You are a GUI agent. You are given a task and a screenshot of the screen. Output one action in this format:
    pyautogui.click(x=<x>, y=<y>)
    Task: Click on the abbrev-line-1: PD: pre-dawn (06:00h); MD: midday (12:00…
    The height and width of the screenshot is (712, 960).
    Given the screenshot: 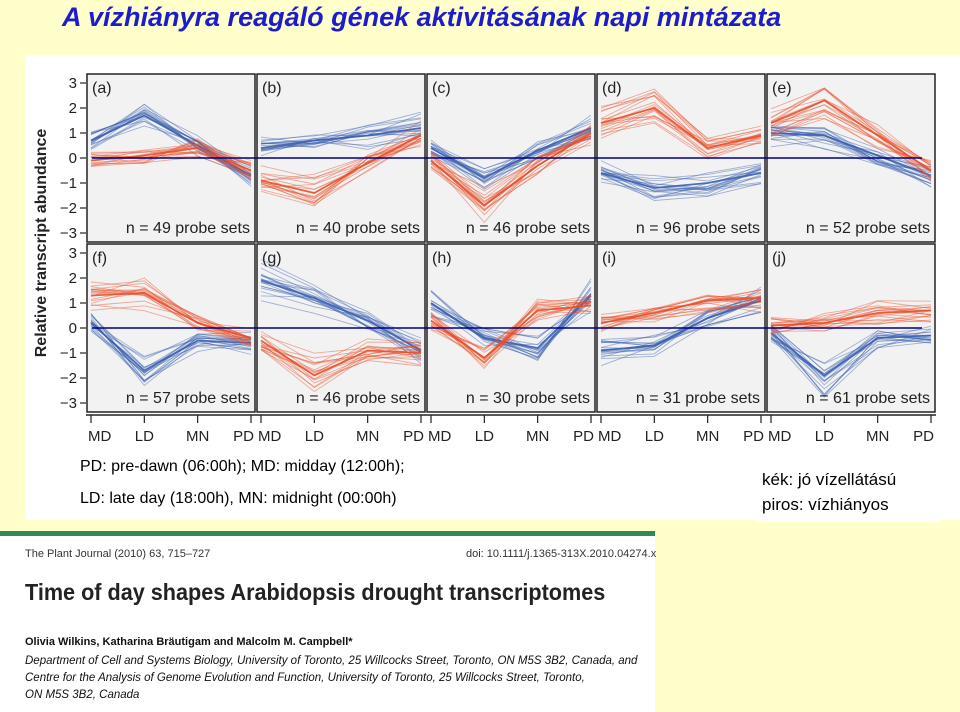 What is the action you would take?
    pyautogui.click(x=242, y=466)
    